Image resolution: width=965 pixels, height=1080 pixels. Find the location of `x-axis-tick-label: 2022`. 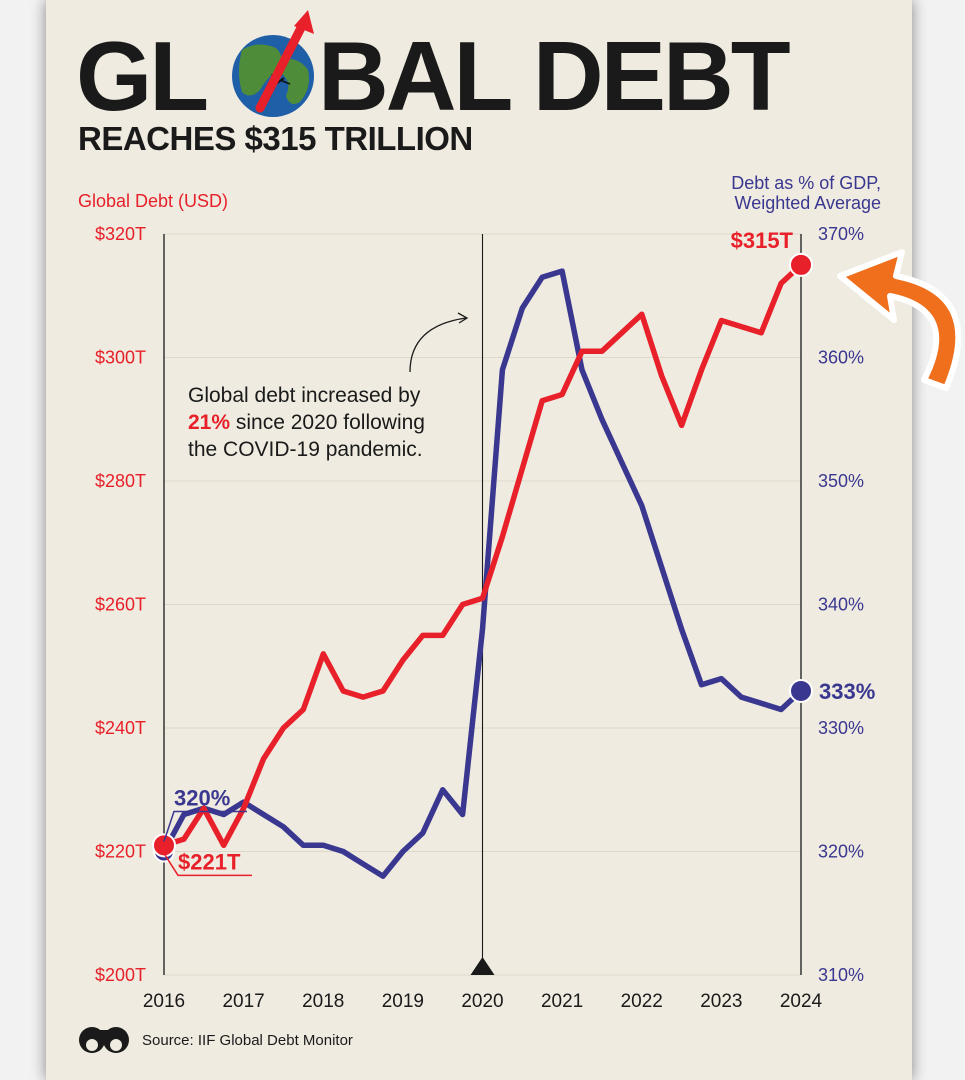

x-axis-tick-label: 2022 is located at coordinates (642, 1001).